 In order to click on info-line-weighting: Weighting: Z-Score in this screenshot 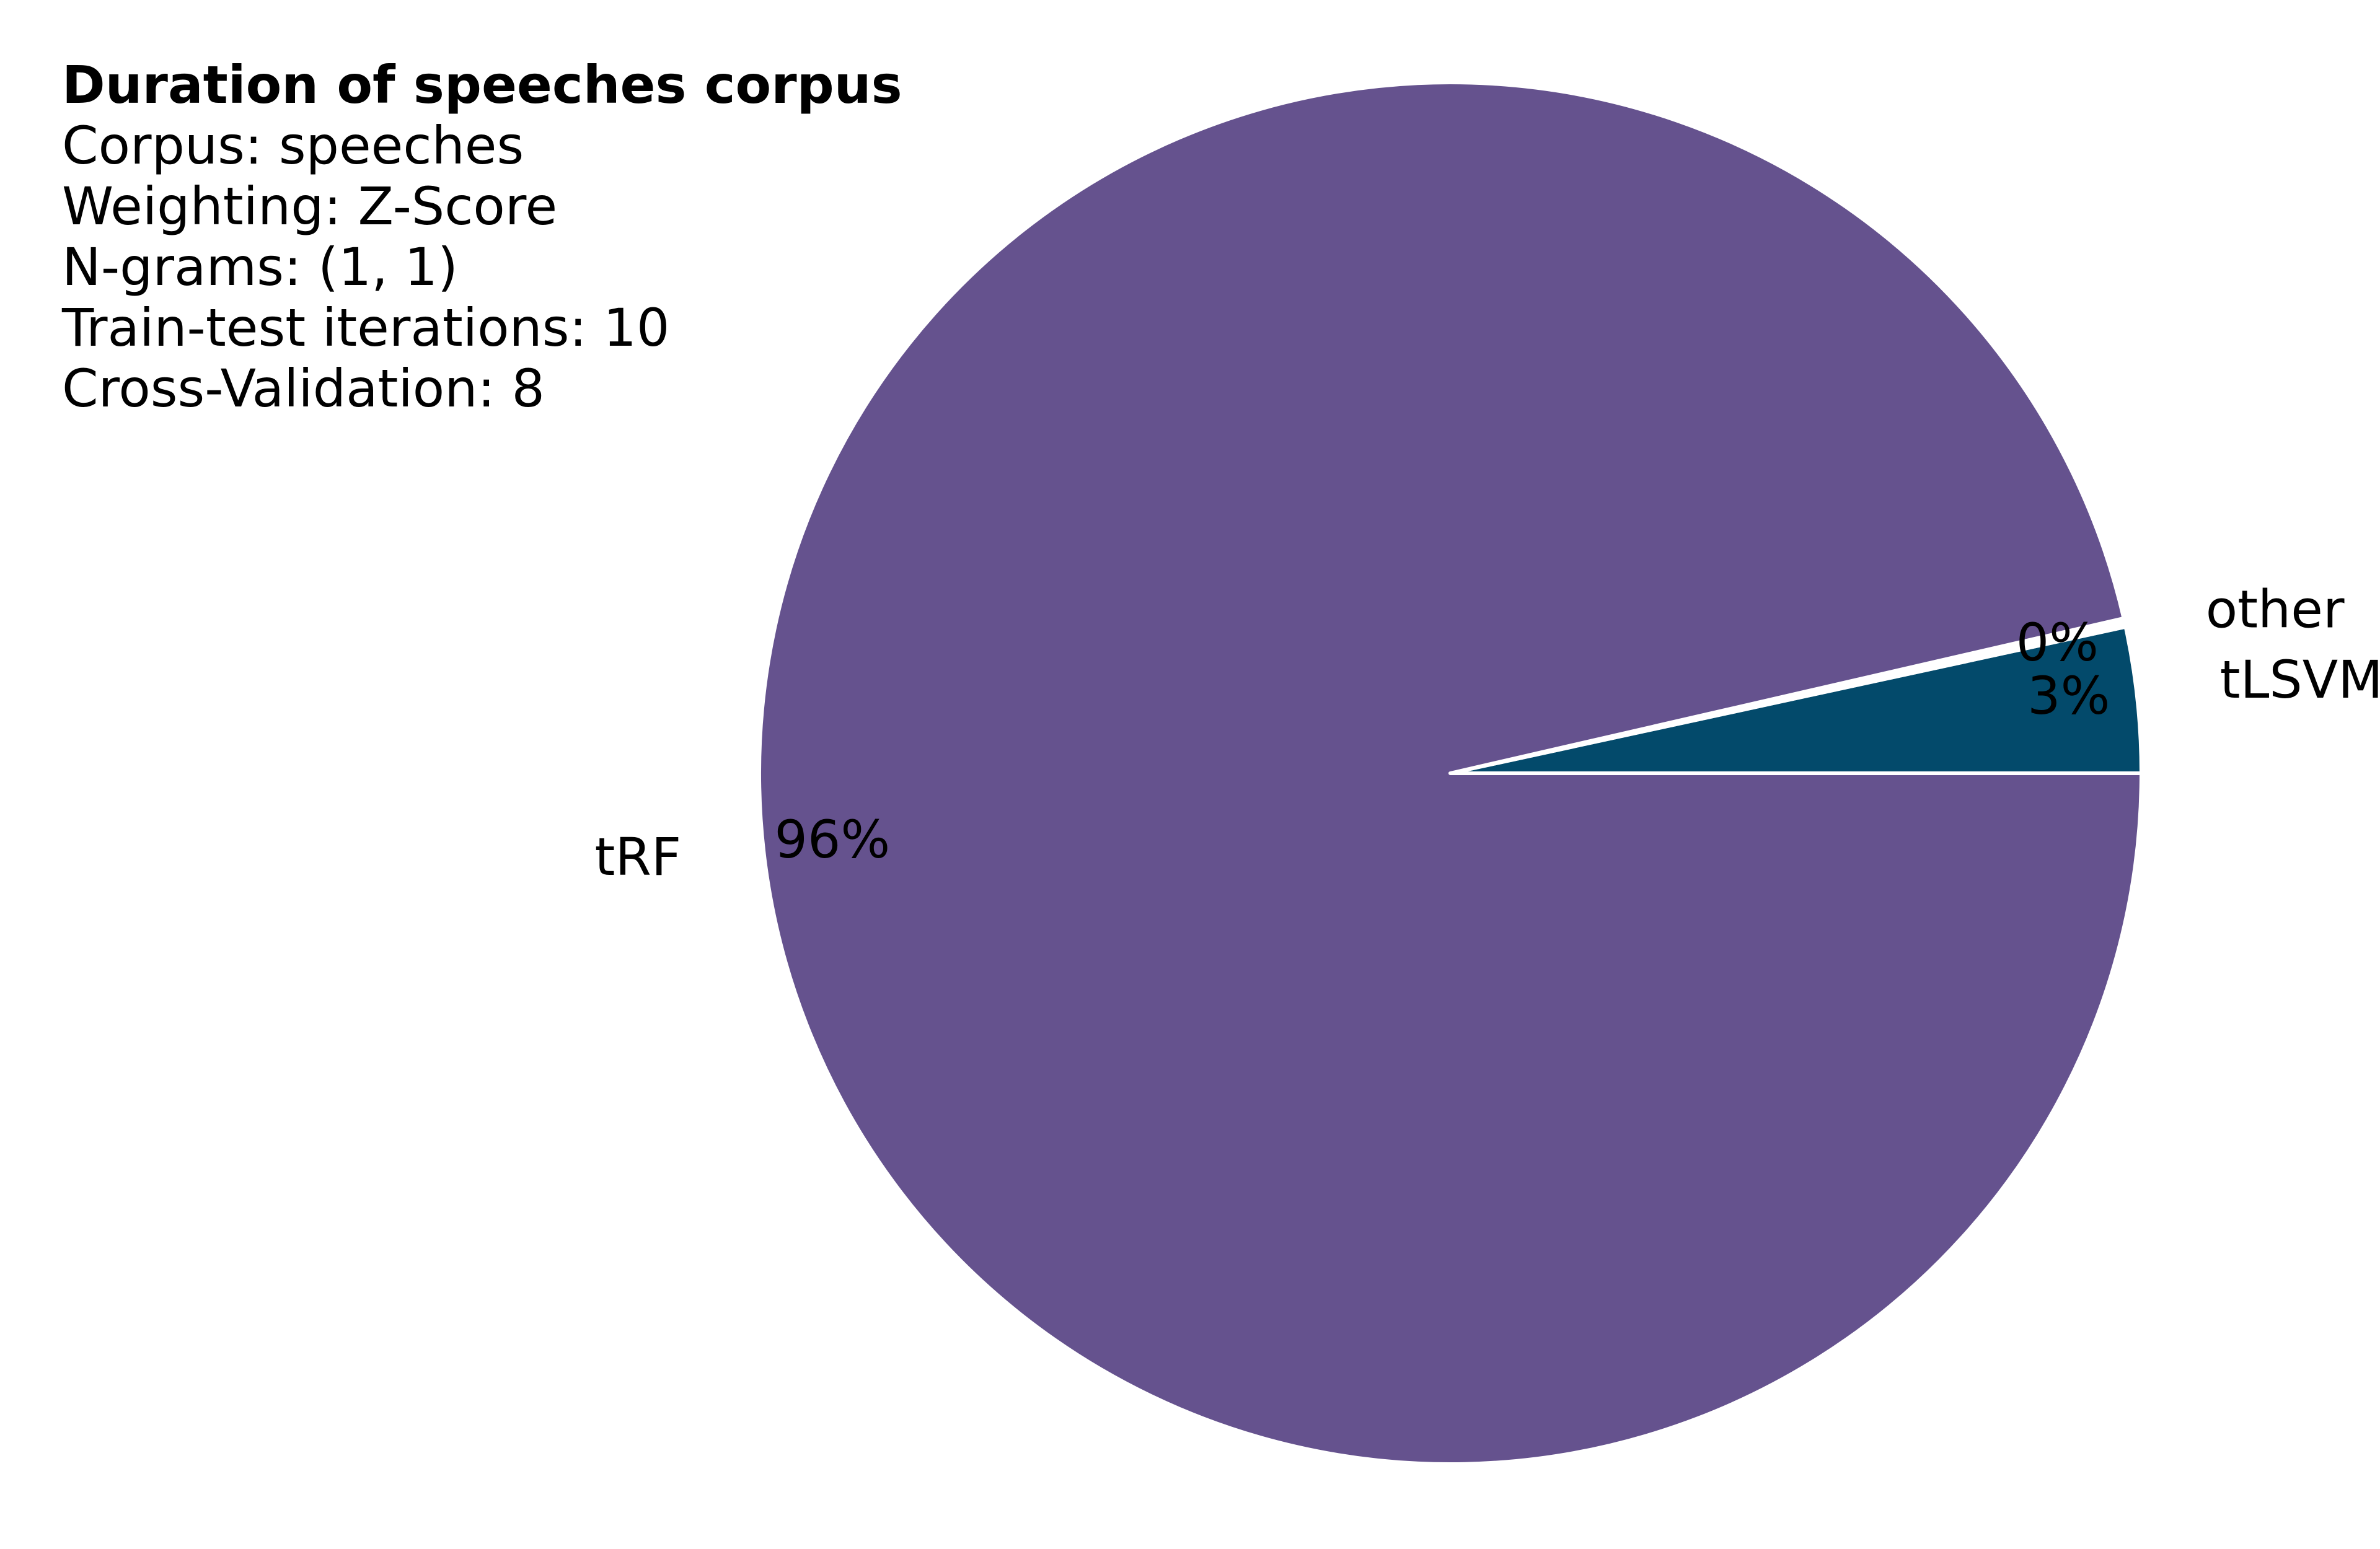, I will do `click(310, 206)`.